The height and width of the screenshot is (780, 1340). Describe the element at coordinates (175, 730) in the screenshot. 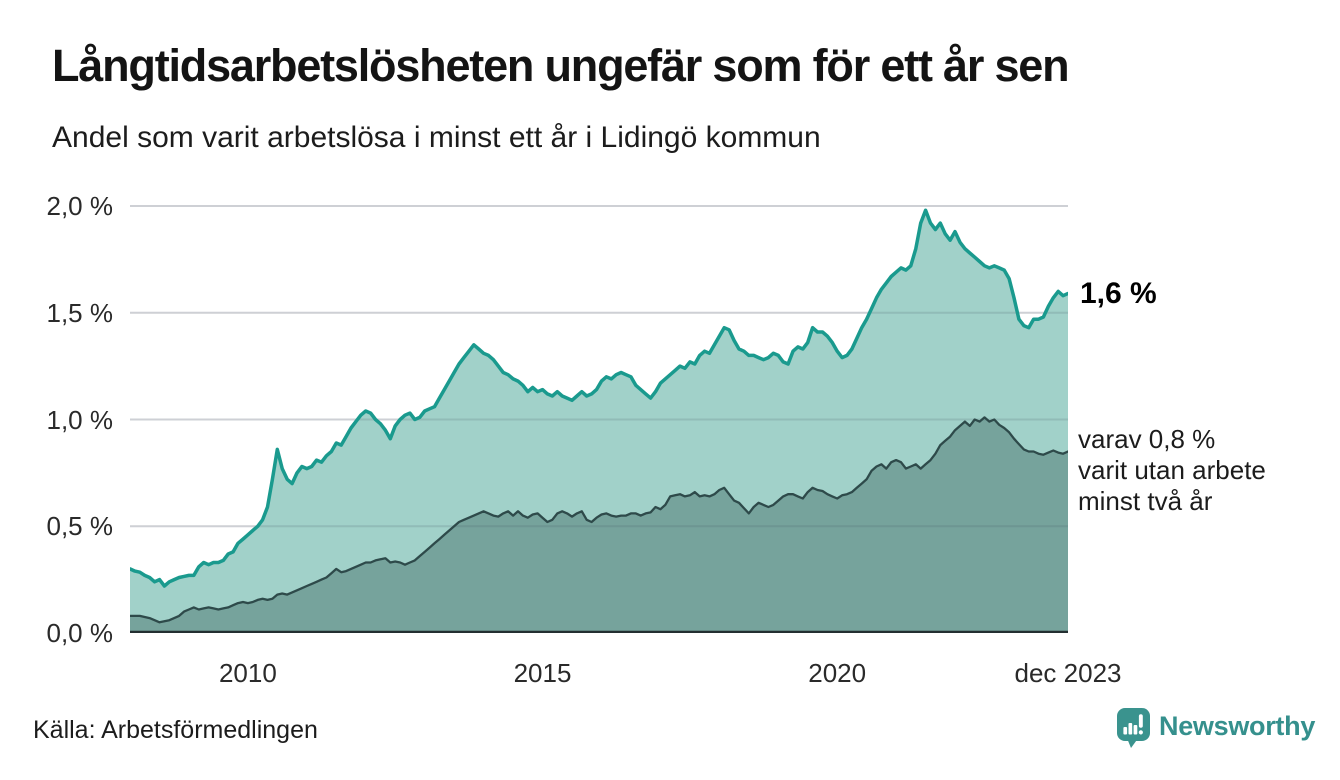

I see `source-note: Källa: Arbetsförmedlingen` at that location.